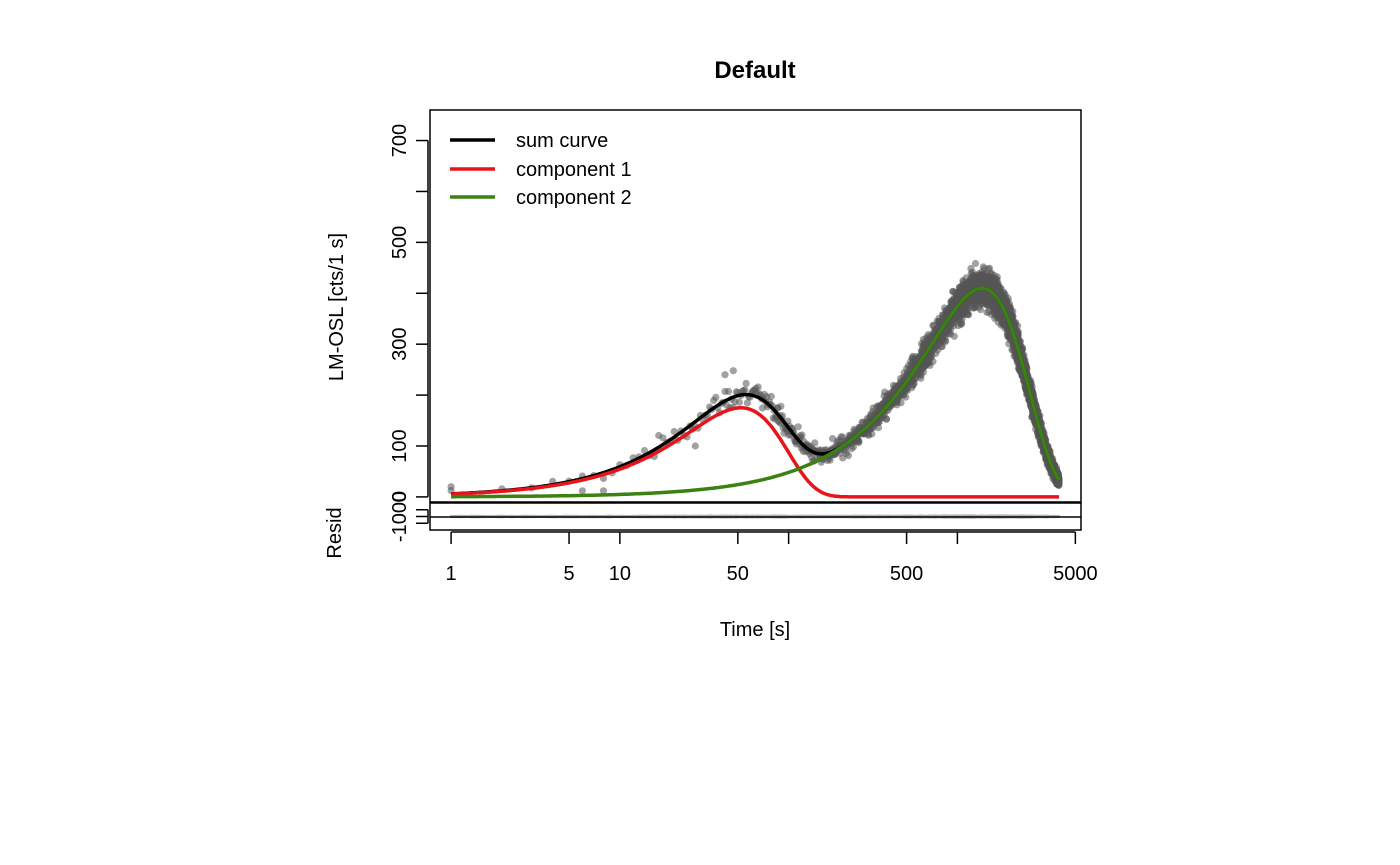 This screenshot has height=865, width=1400. I want to click on x-axis: 1 5 10 50 500 5000, so click(772, 558).